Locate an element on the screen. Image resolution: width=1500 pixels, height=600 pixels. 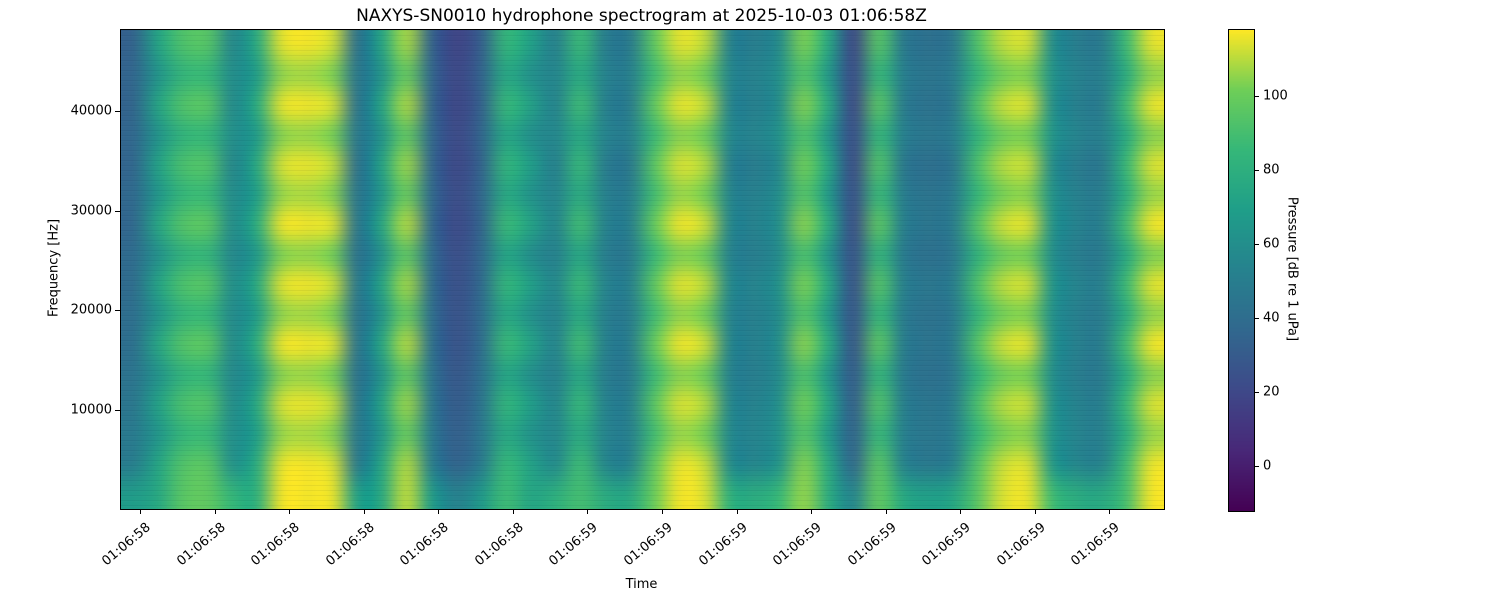
colorbar-tick-label: 20 is located at coordinates (1271, 392).